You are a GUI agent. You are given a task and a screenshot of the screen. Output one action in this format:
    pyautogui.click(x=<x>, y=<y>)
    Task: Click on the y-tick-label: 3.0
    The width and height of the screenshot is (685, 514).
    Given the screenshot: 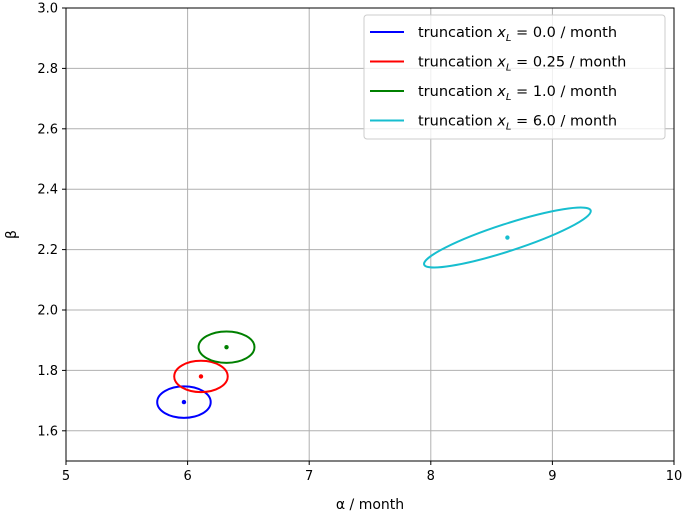 What is the action you would take?
    pyautogui.click(x=47, y=9)
    